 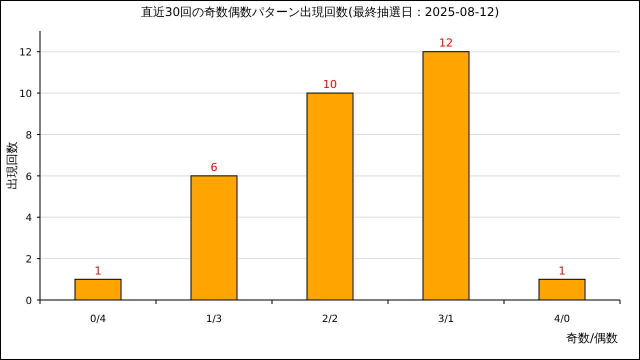 I want to click on x-tick-label: 4/0, so click(x=562, y=319).